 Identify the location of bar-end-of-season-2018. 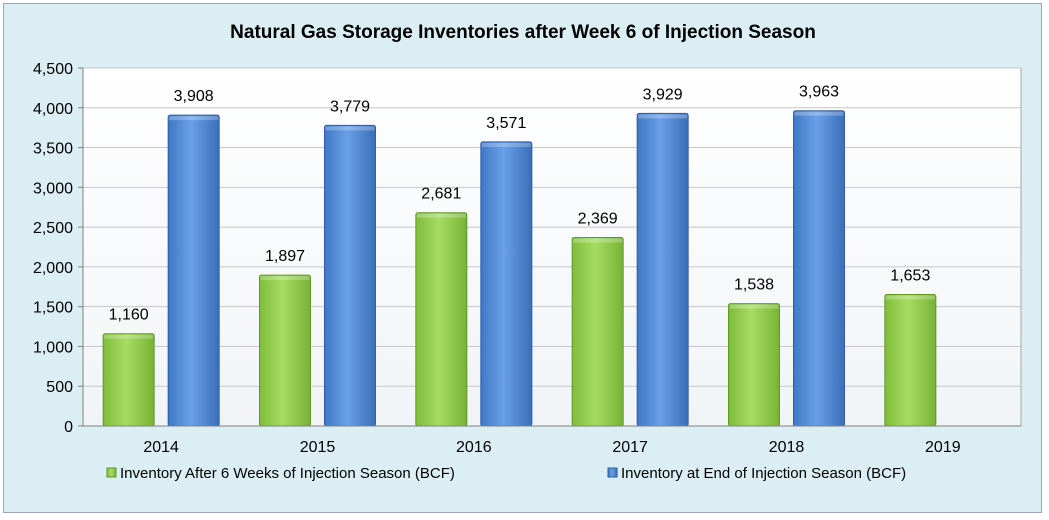
(819, 268).